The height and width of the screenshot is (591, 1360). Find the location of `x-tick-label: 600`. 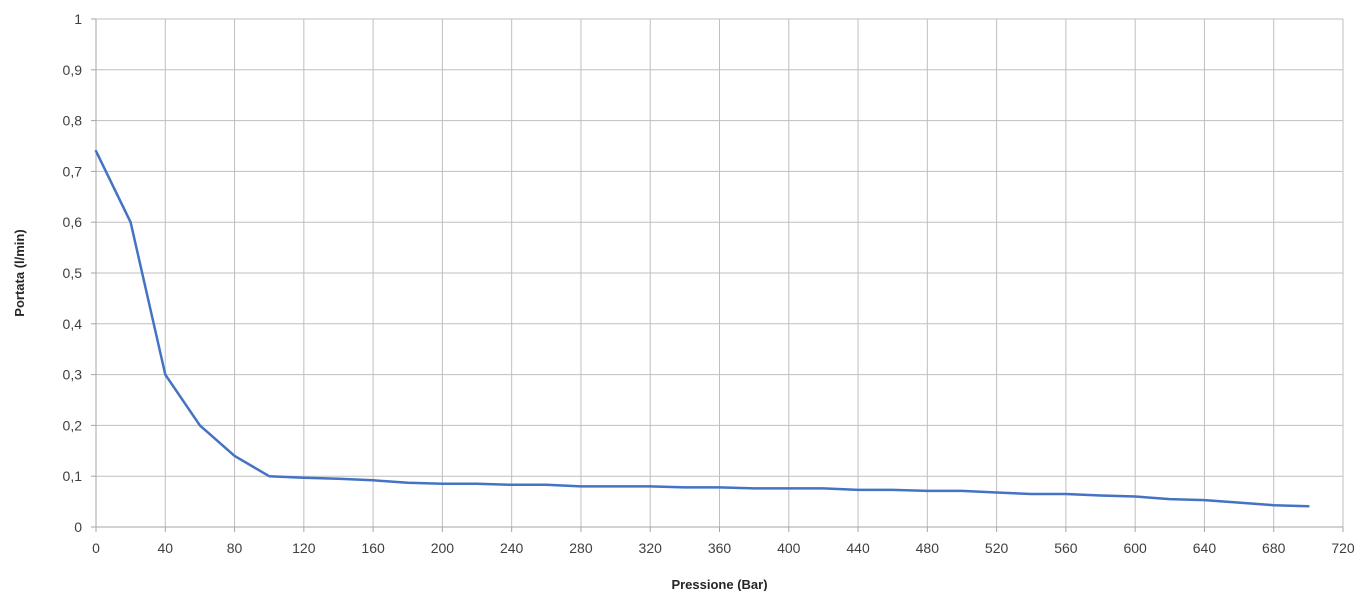

x-tick-label: 600 is located at coordinates (1135, 548).